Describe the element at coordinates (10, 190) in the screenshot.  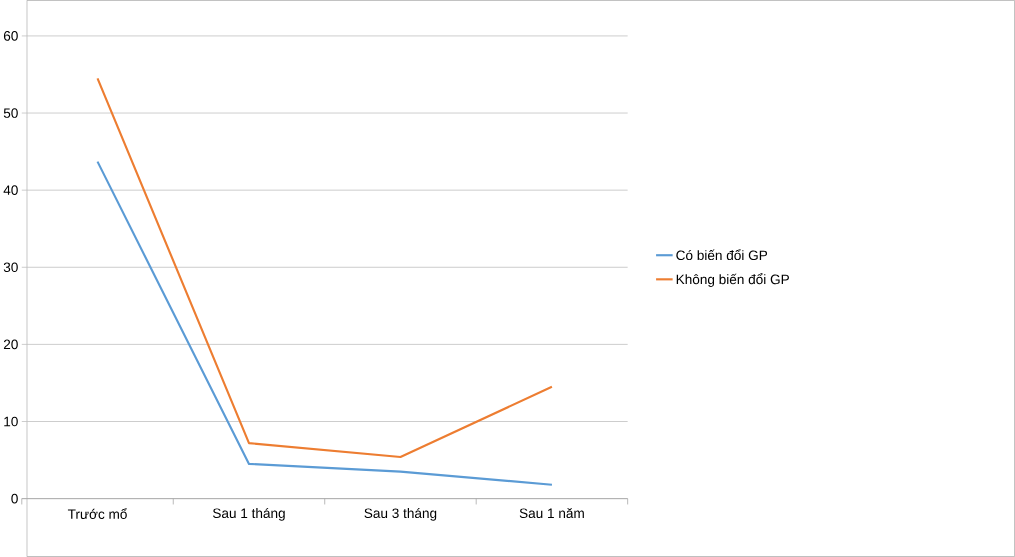
I see `y-tick-label: 40` at that location.